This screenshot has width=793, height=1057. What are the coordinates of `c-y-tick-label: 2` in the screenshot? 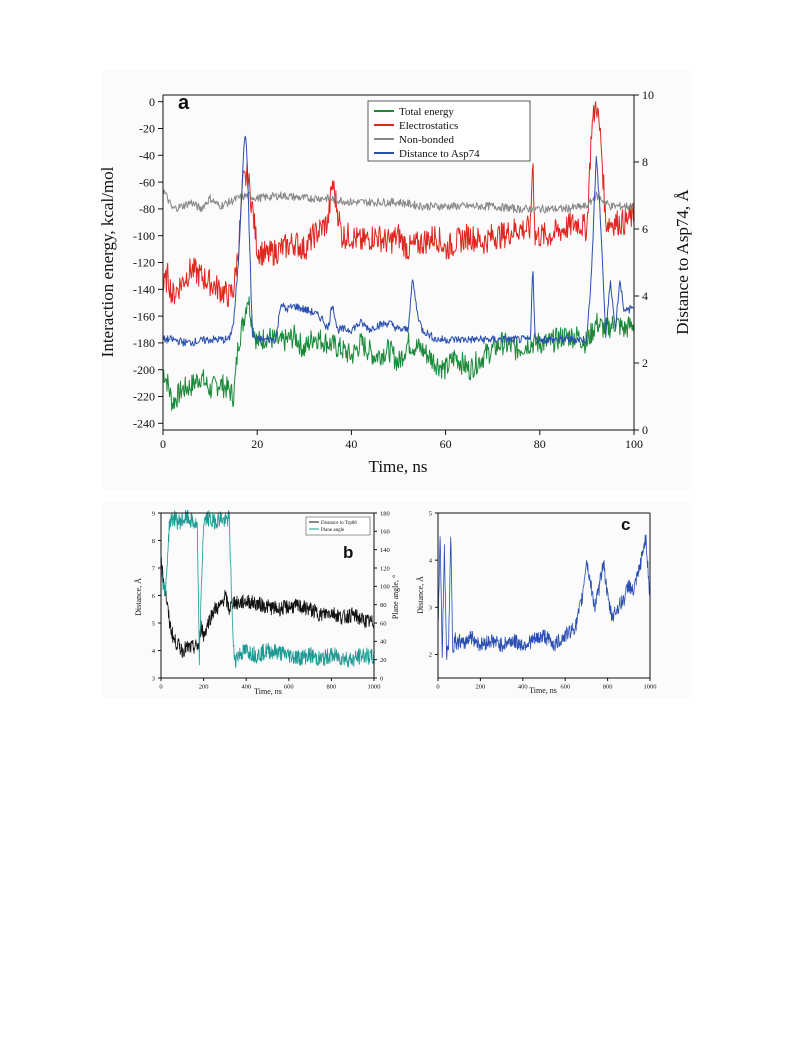 It's located at (430, 655).